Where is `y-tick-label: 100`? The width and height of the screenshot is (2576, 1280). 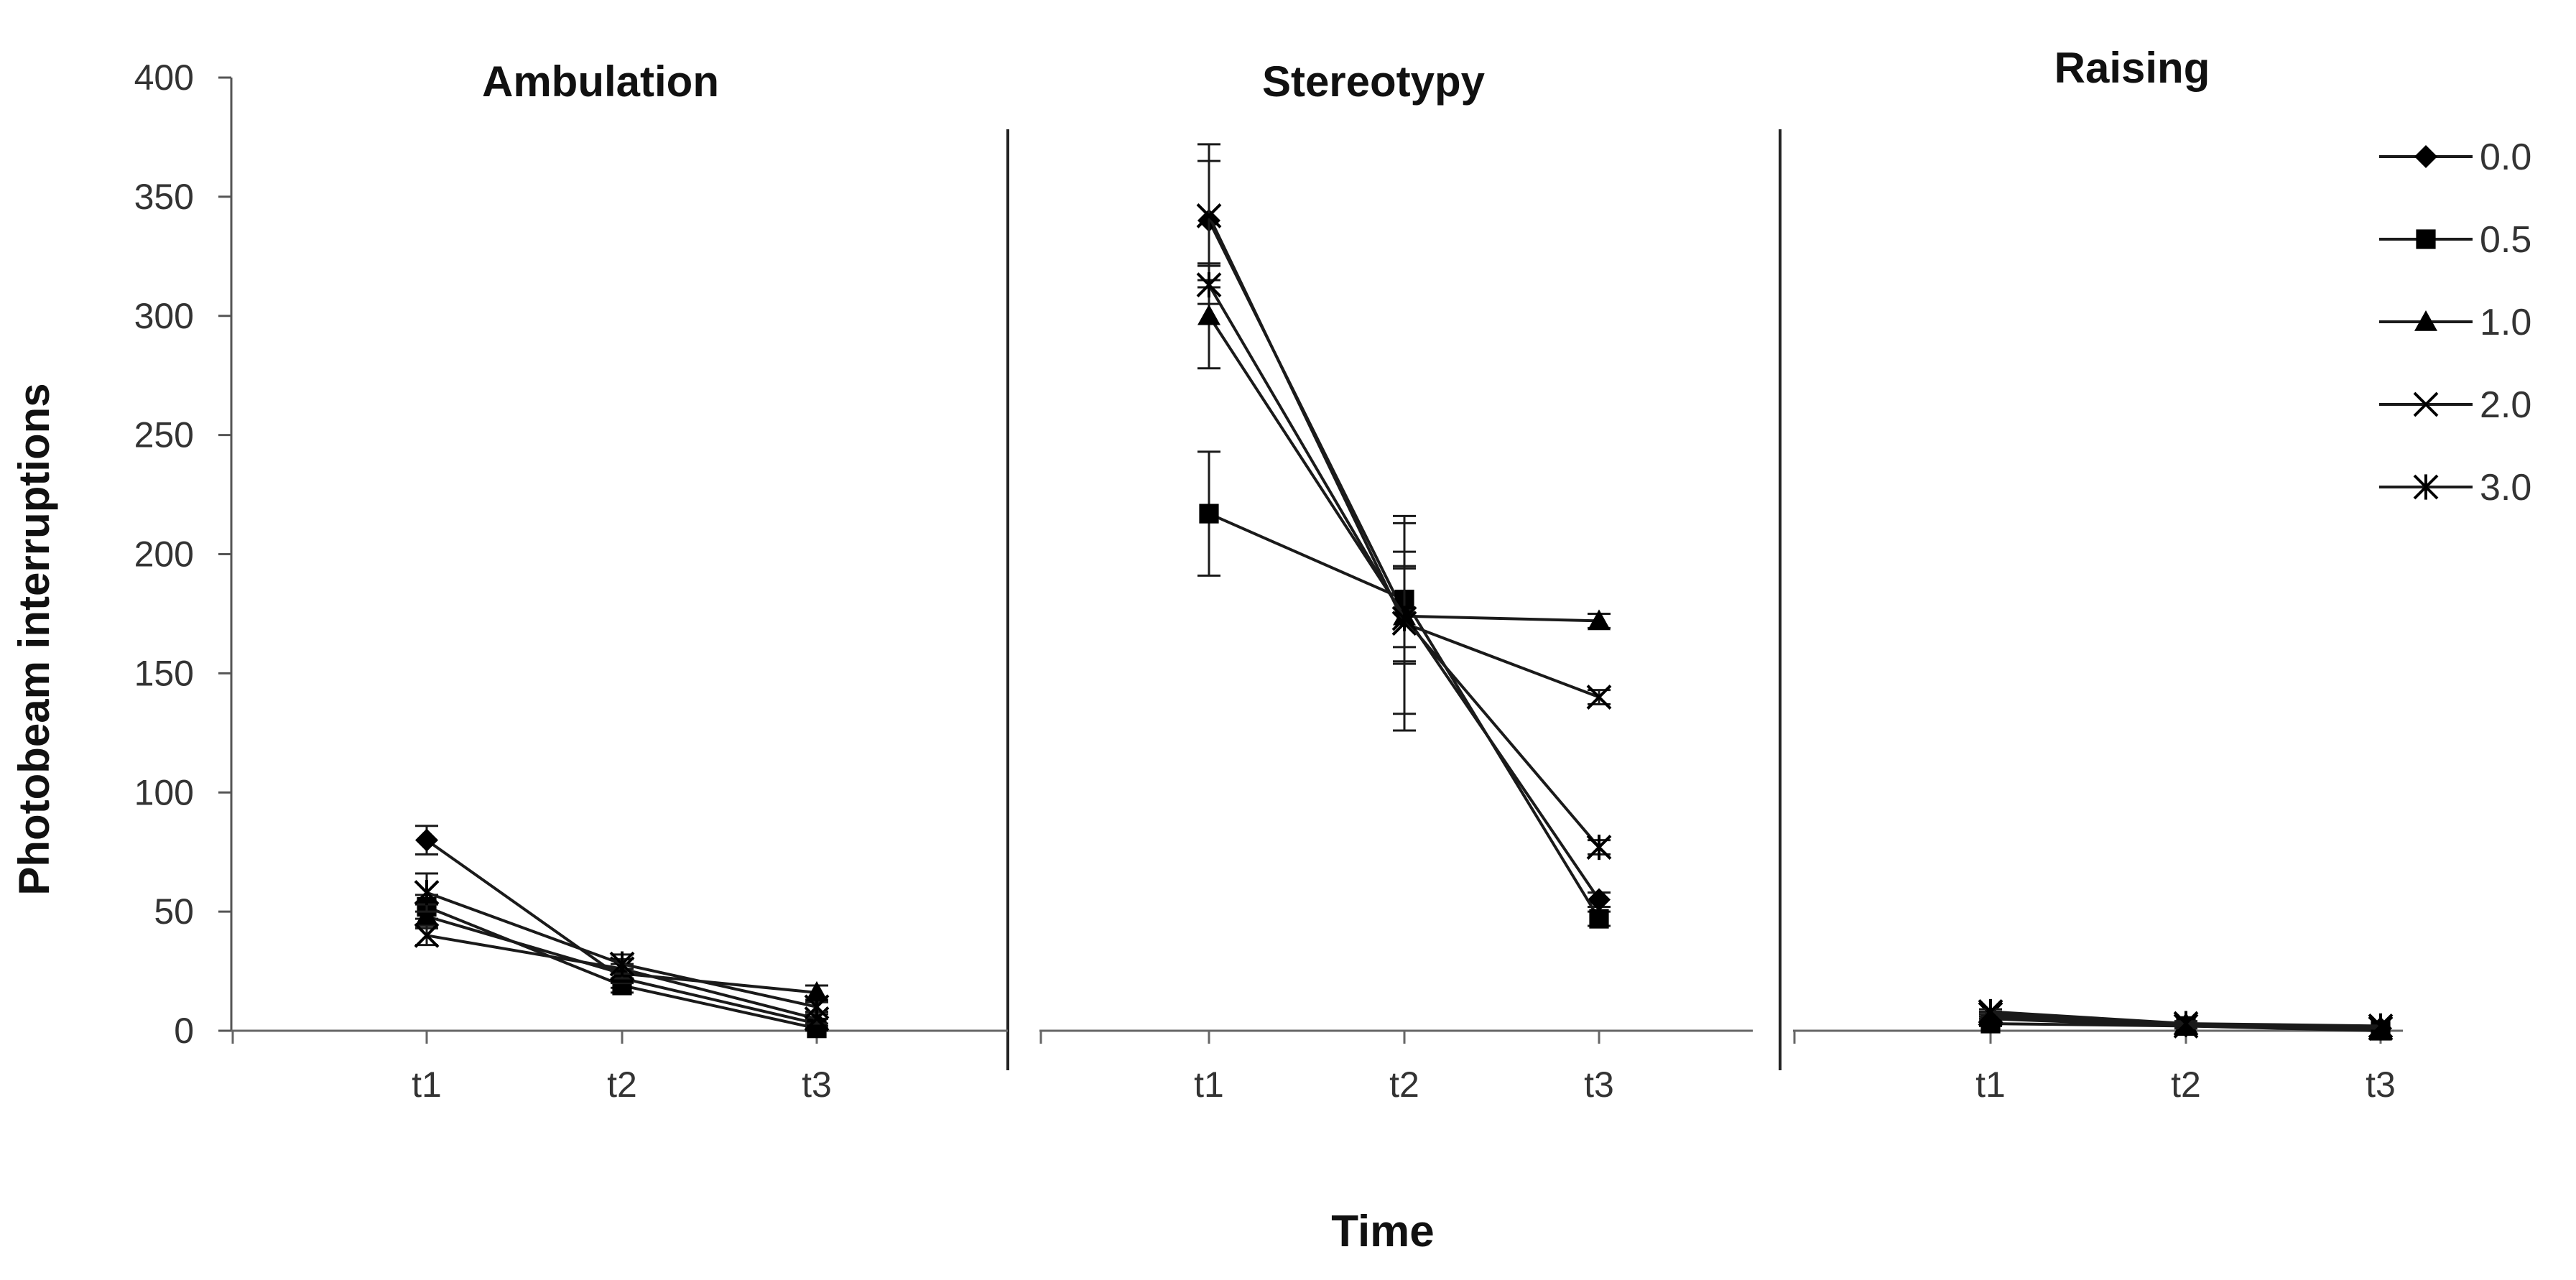 y-tick-label: 100 is located at coordinates (164, 792).